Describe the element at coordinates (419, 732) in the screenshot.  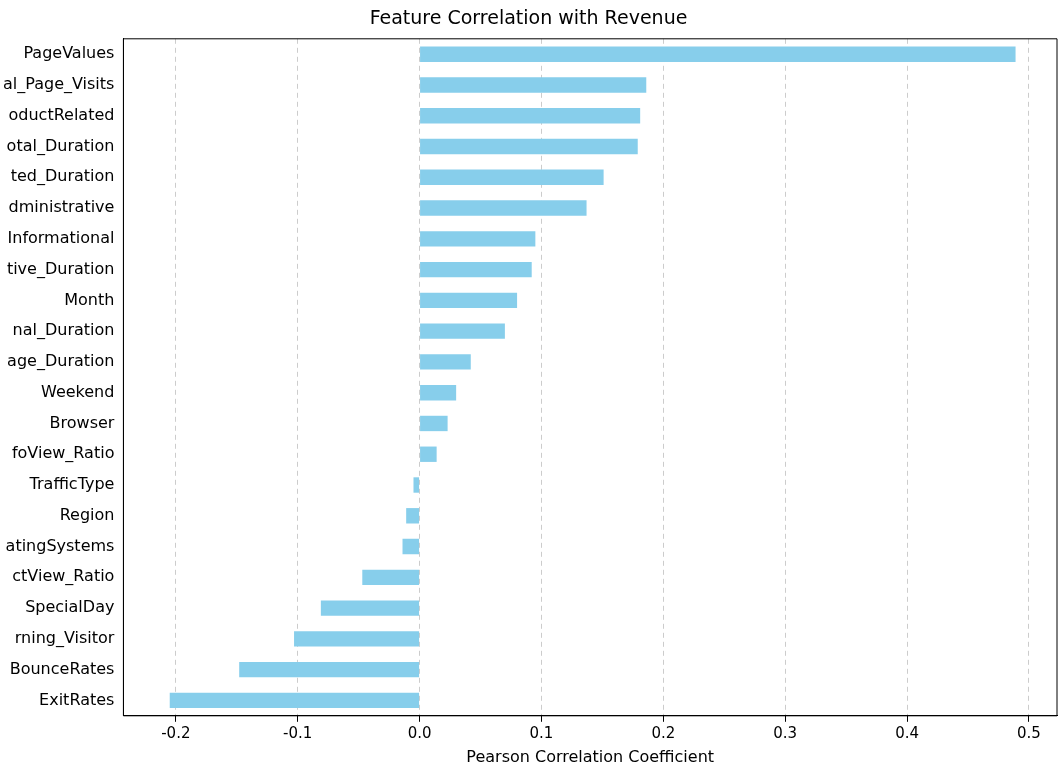
I see `x-tick-label: 0.0` at that location.